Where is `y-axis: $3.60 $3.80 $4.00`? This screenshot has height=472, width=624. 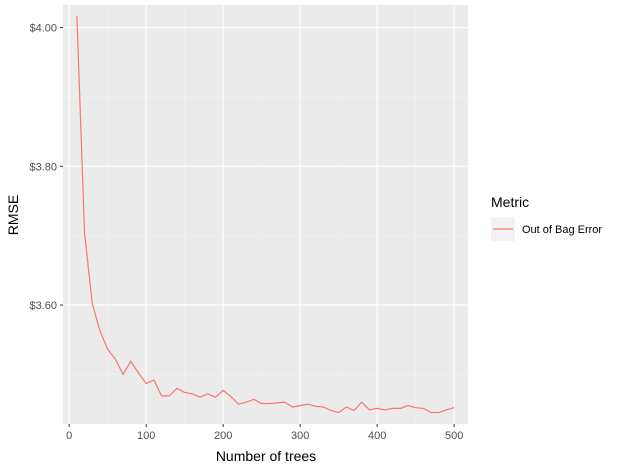 y-axis: $3.60 $3.80 $4.00 is located at coordinates (46, 167).